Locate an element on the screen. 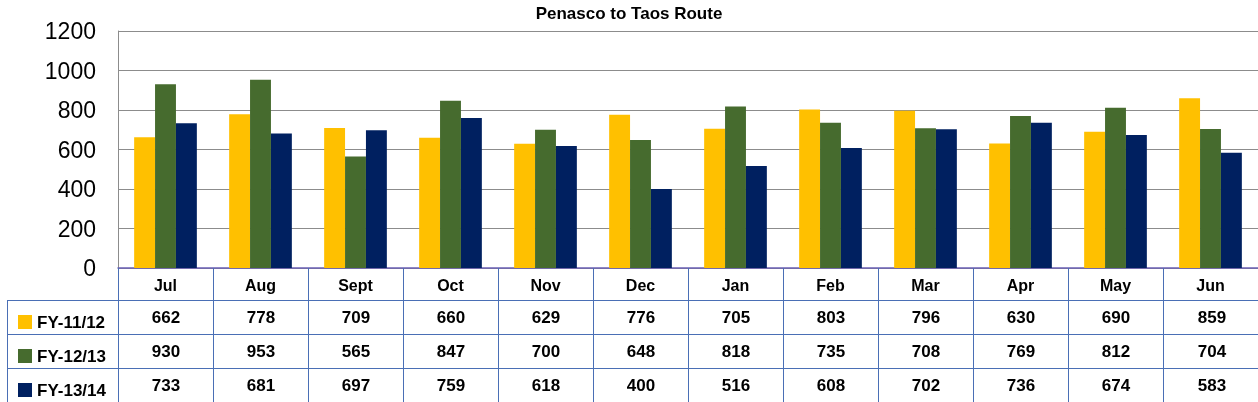  data-label: 583 is located at coordinates (1210, 385).